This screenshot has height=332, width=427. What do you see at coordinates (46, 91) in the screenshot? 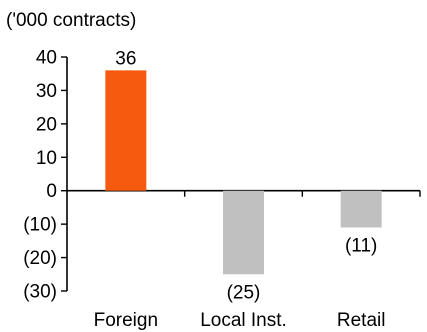
I see `y-tick-label: 30` at bounding box center [46, 91].